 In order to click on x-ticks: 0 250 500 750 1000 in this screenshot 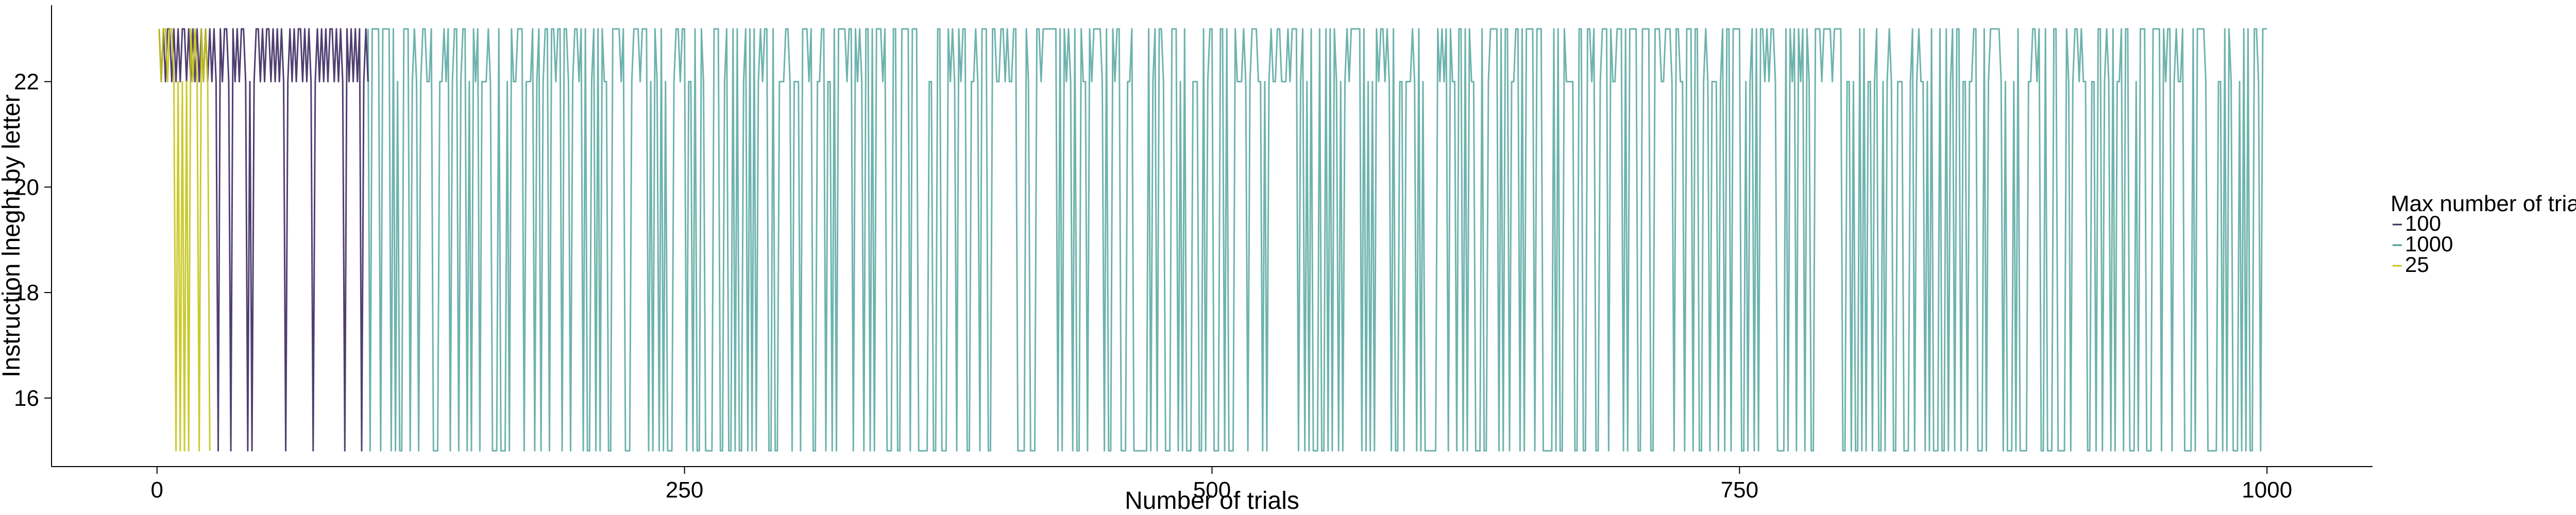, I will do `click(1221, 485)`.